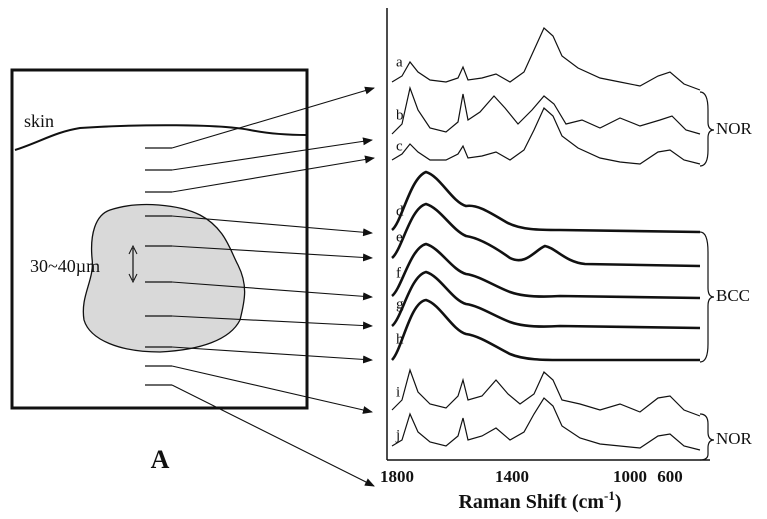 The width and height of the screenshot is (767, 519). Describe the element at coordinates (160, 459) in the screenshot. I see `panel-label: A` at that location.